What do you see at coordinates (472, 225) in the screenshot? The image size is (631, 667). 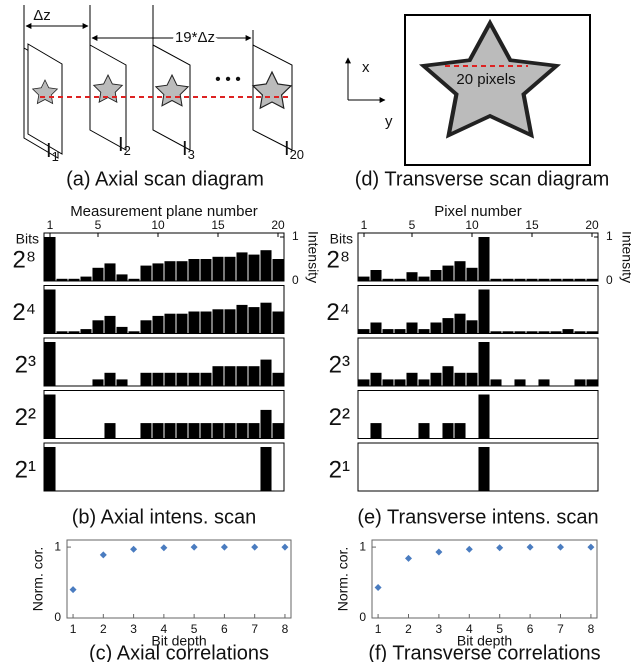 I see `x-tick-label: 10` at bounding box center [472, 225].